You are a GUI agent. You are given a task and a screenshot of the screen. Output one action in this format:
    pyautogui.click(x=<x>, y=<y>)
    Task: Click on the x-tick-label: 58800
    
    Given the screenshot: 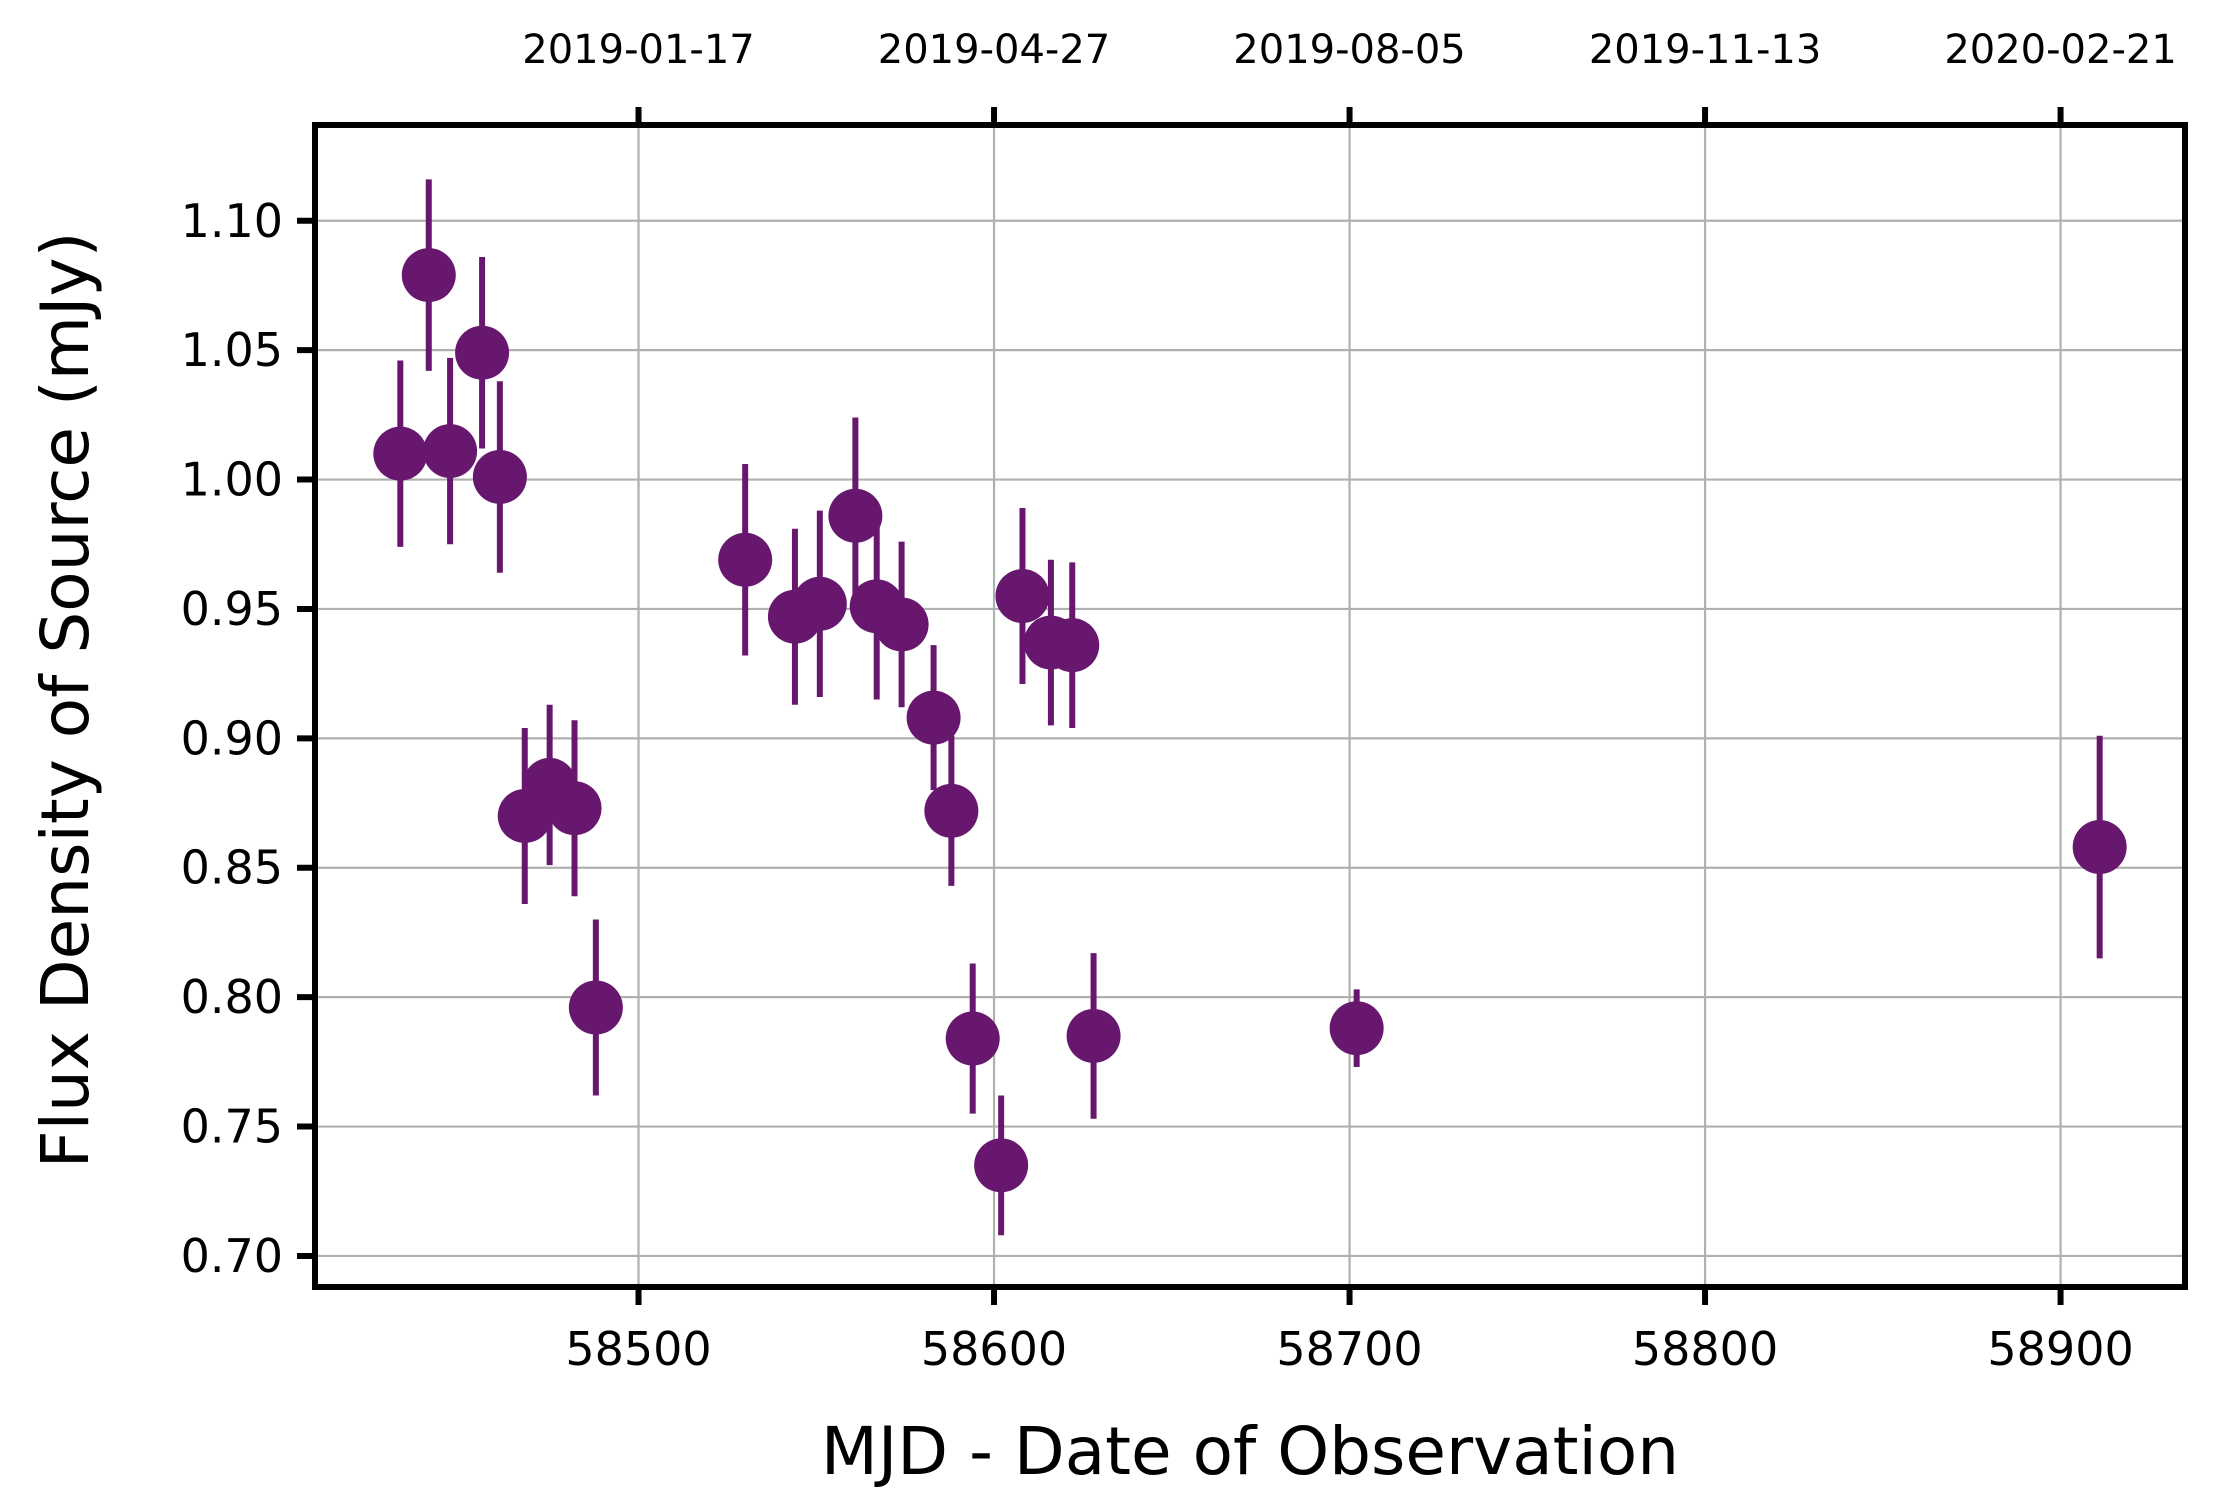 What is the action you would take?
    pyautogui.click(x=1705, y=1349)
    